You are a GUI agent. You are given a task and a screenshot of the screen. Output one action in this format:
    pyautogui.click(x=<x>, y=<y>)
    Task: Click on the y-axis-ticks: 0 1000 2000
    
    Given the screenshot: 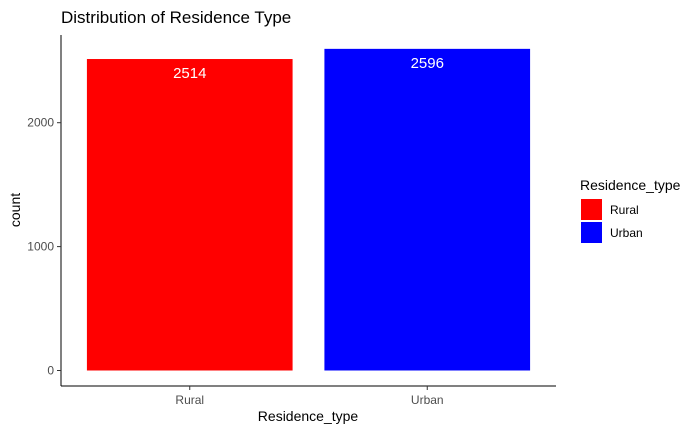 What is the action you would take?
    pyautogui.click(x=44, y=247)
    